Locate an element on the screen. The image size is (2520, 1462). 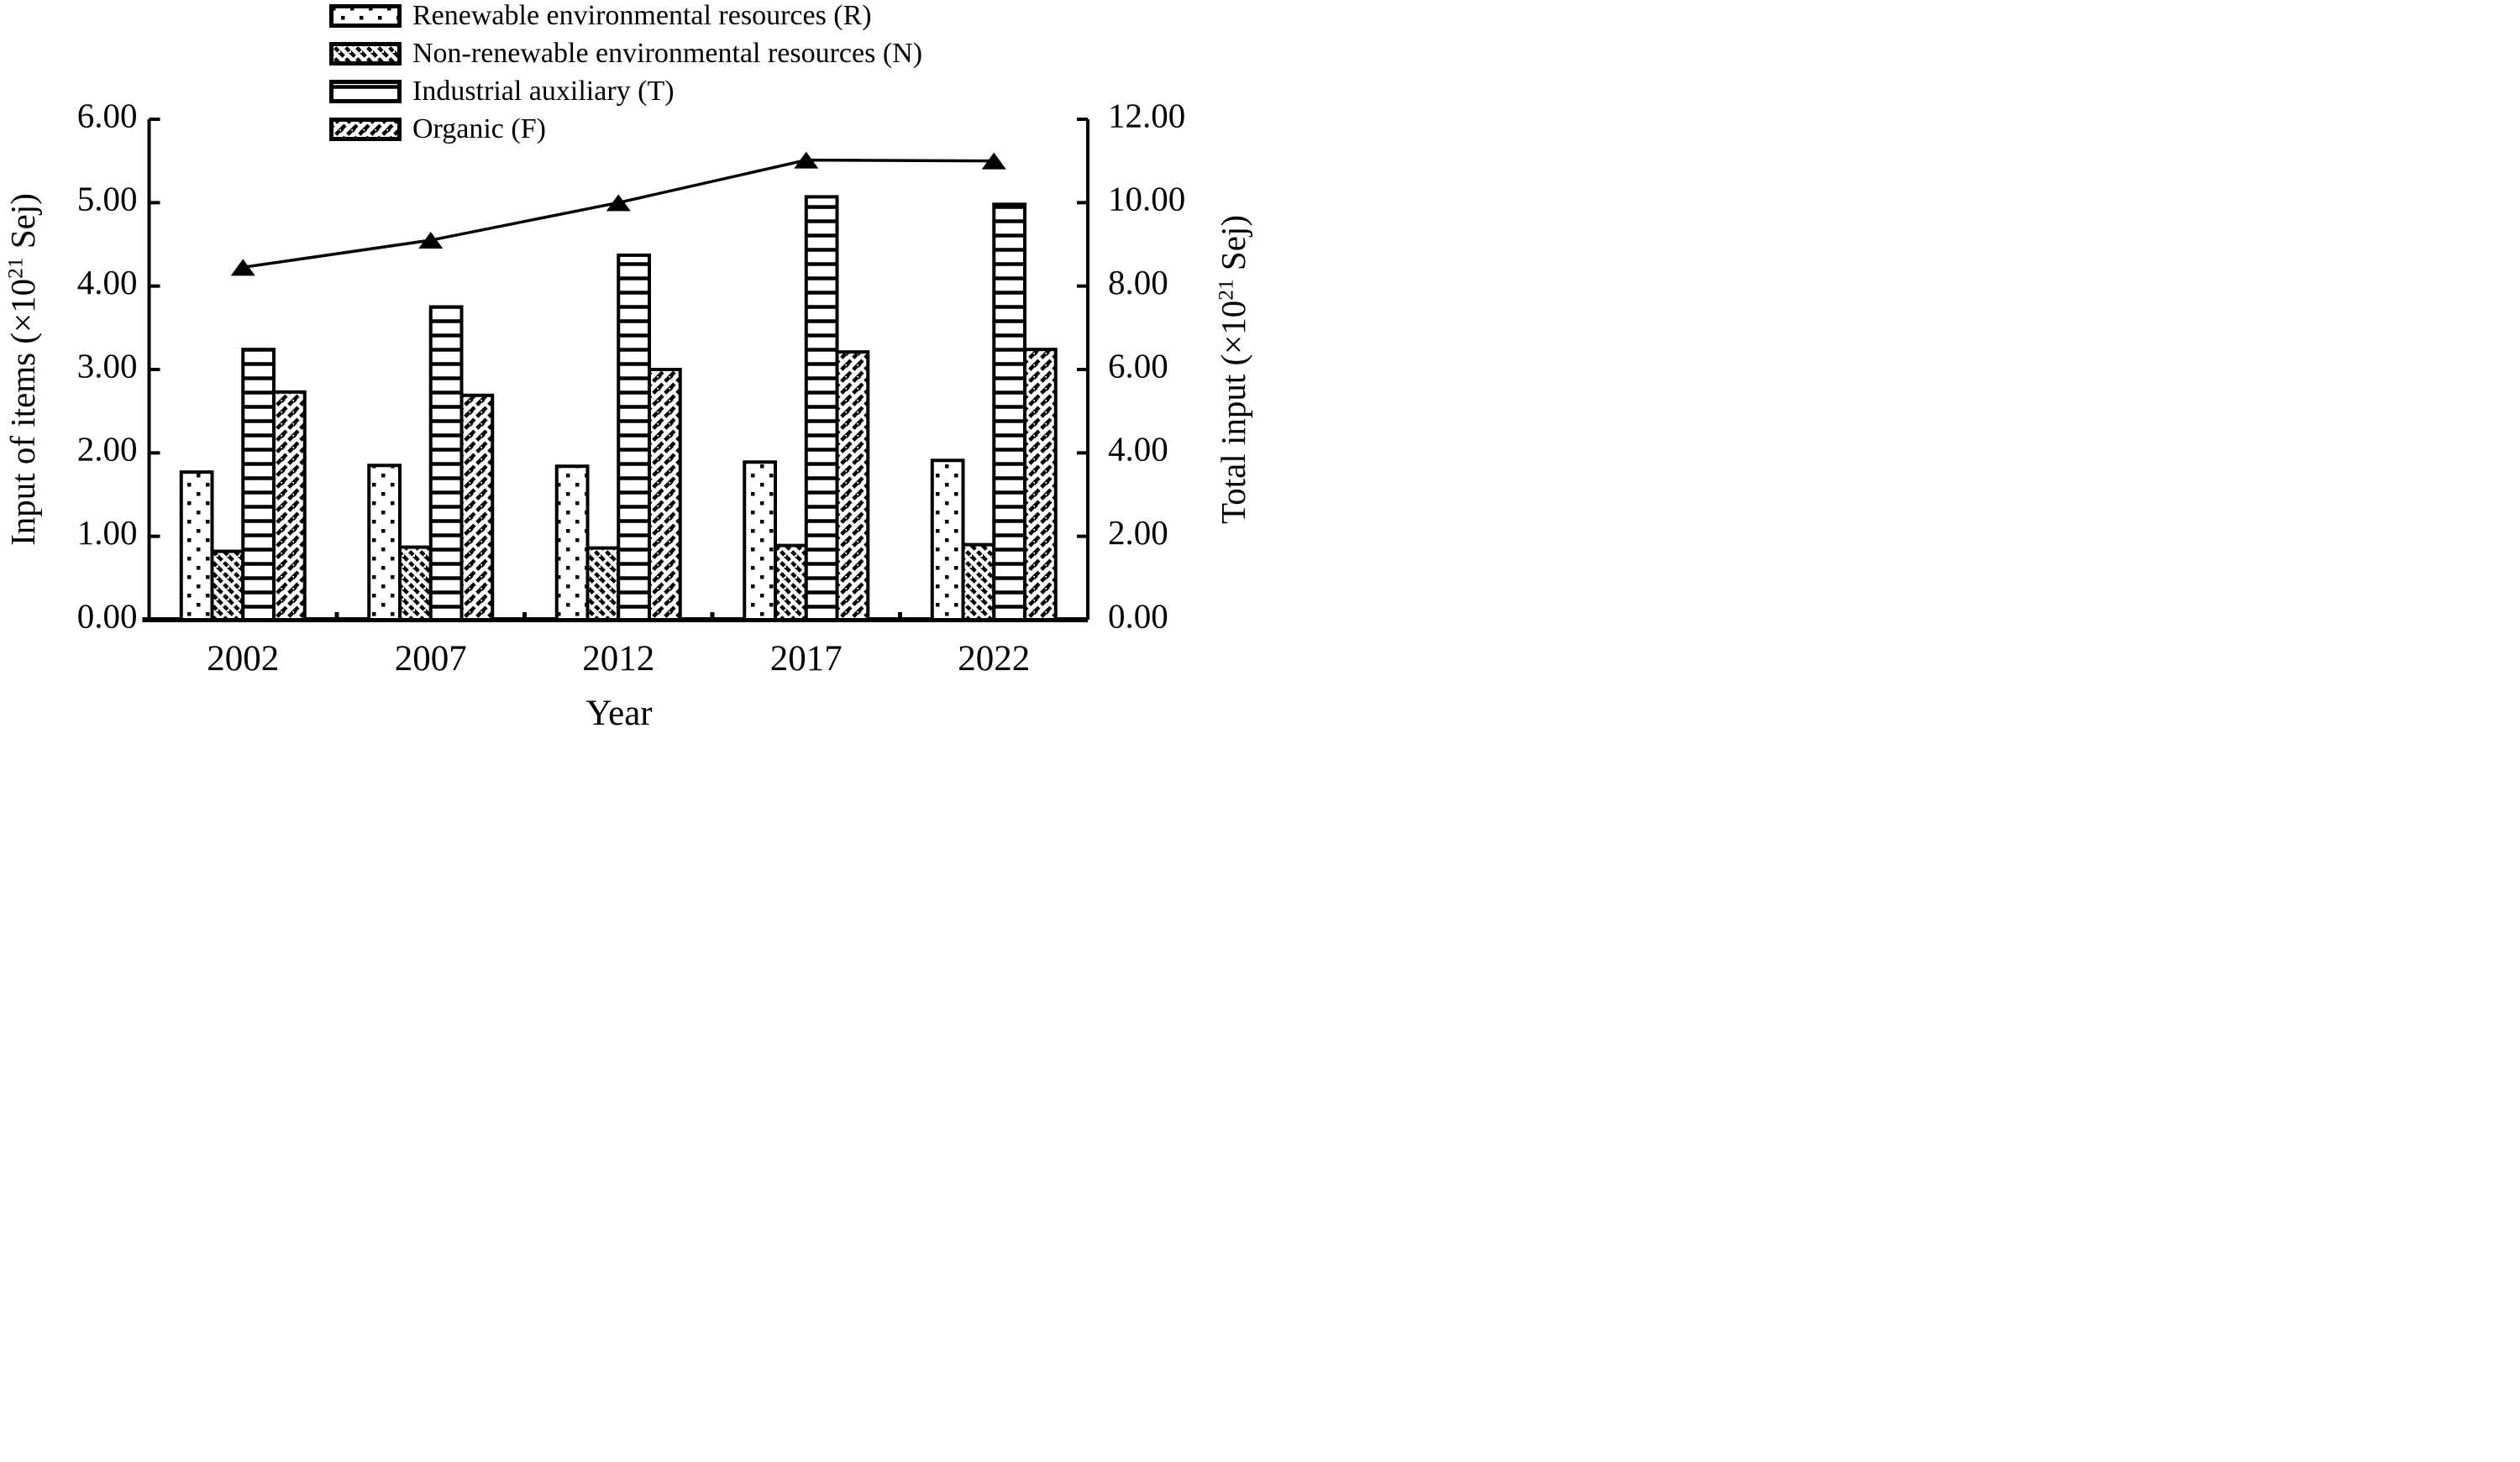
right-axis-tick-label: 0.00 is located at coordinates (1138, 615).